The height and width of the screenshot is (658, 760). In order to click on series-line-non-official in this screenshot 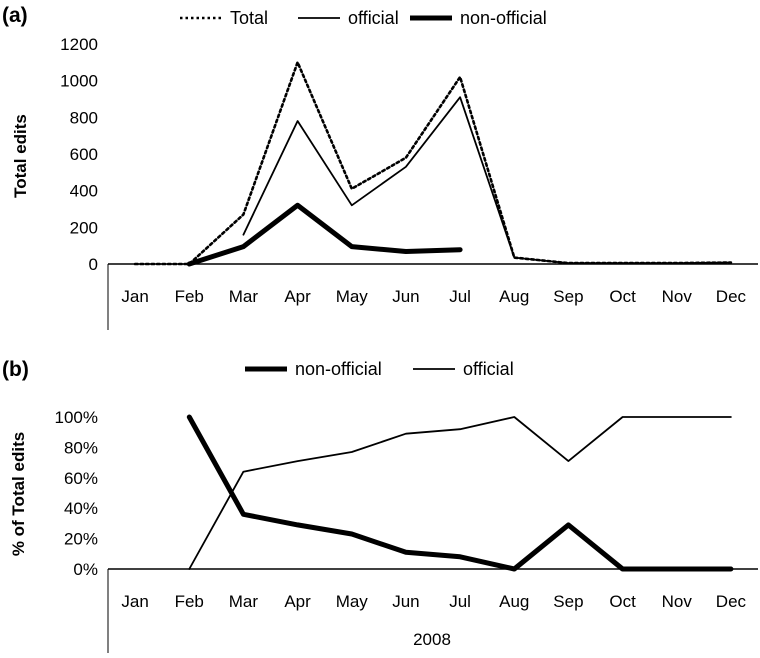, I will do `click(324, 234)`.